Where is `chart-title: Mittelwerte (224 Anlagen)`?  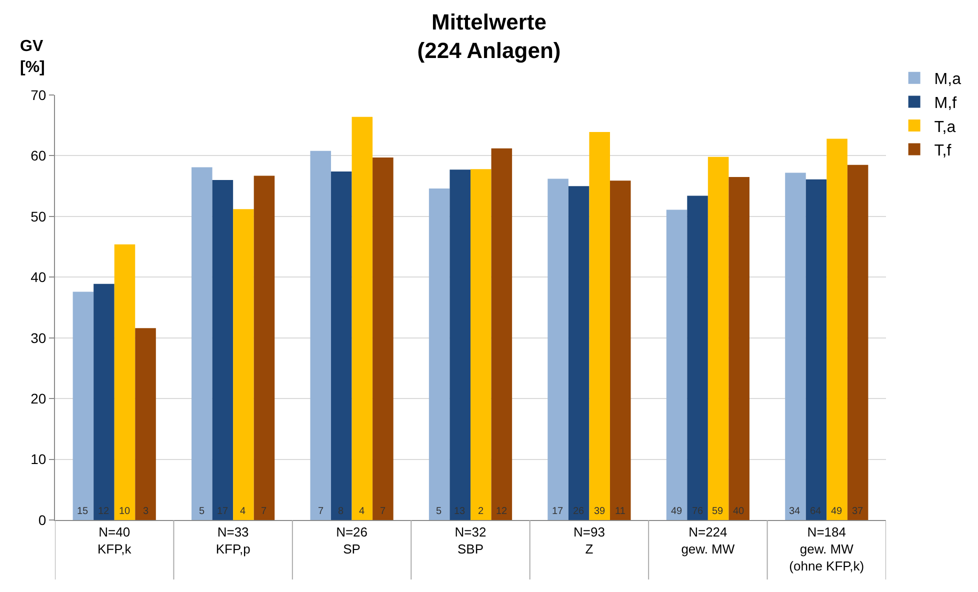 chart-title: Mittelwerte (224 Anlagen) is located at coordinates (489, 37).